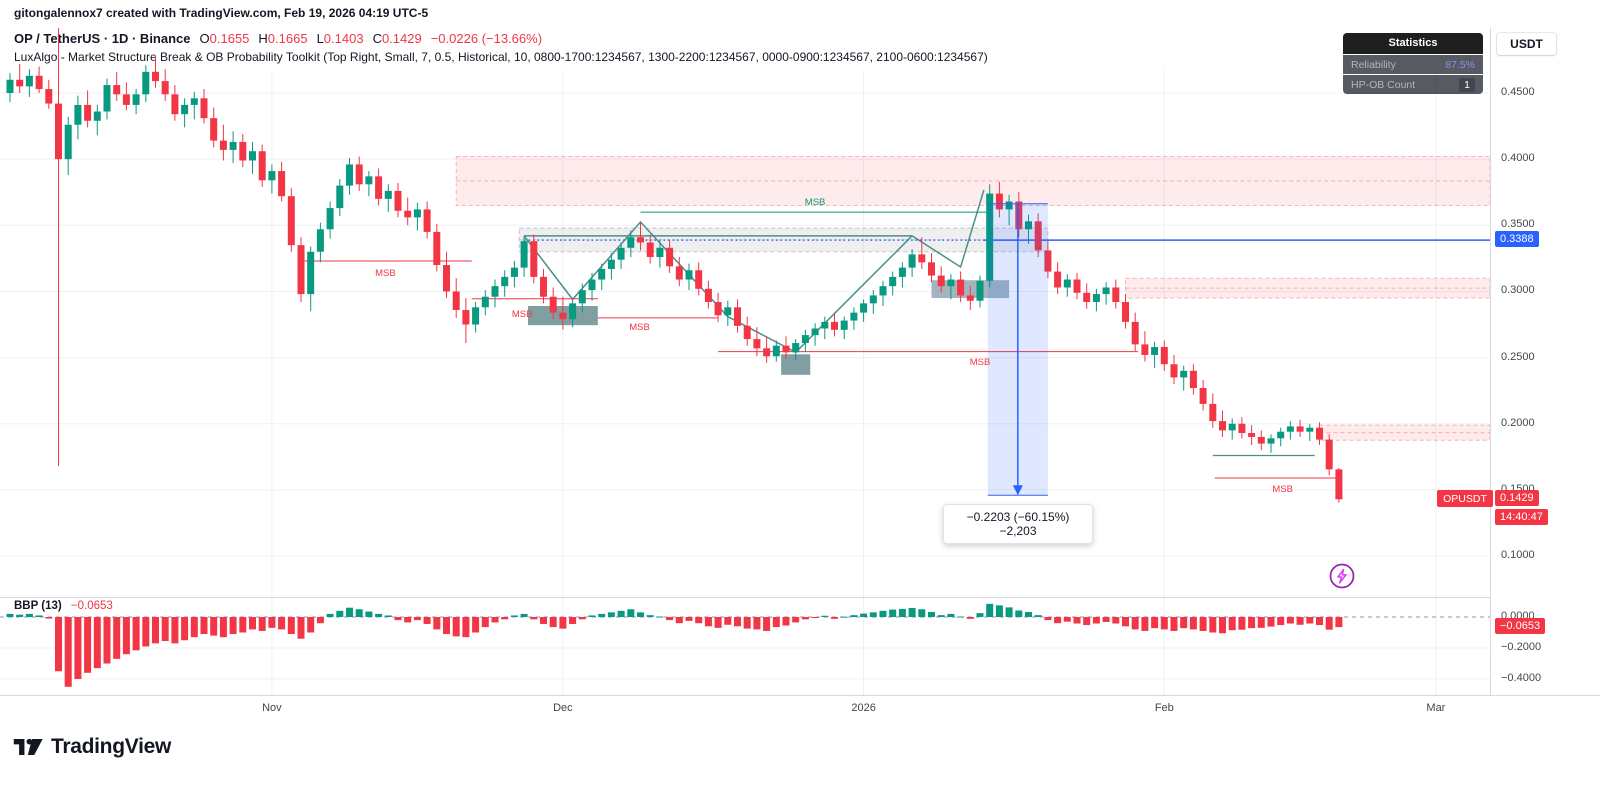  What do you see at coordinates (1018, 524) in the screenshot?
I see `price-range-measurement-label: −0.2203 (−60.15%) −2,203` at bounding box center [1018, 524].